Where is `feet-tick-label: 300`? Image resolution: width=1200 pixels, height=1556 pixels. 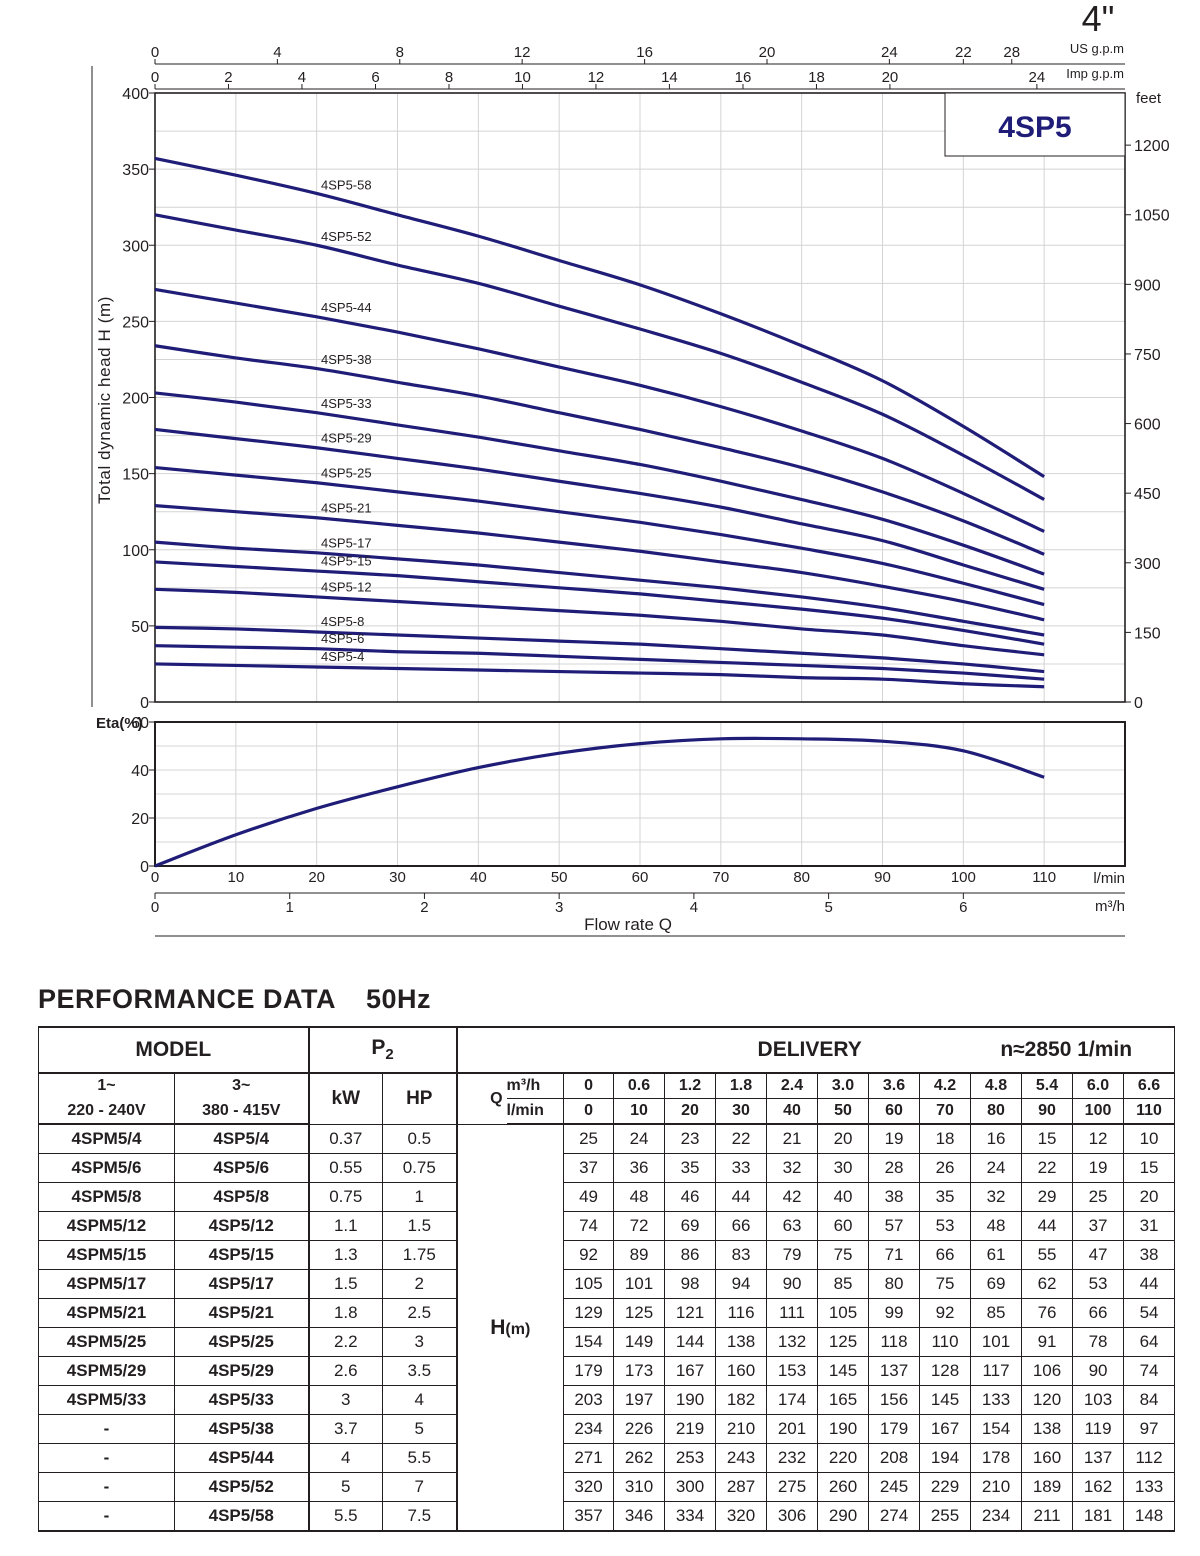
feet-tick-label: 300 is located at coordinates (1147, 564).